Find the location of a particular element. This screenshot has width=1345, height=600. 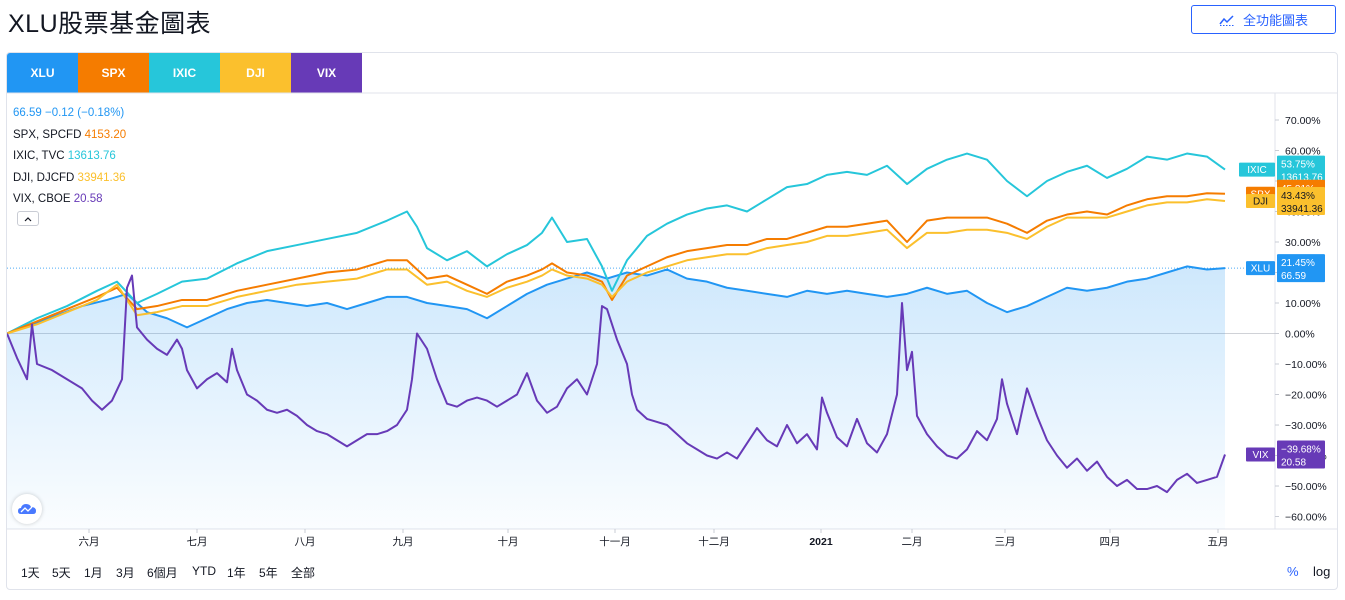

legend-ixic: IXIC, TVC 13613.76 is located at coordinates (69, 157).